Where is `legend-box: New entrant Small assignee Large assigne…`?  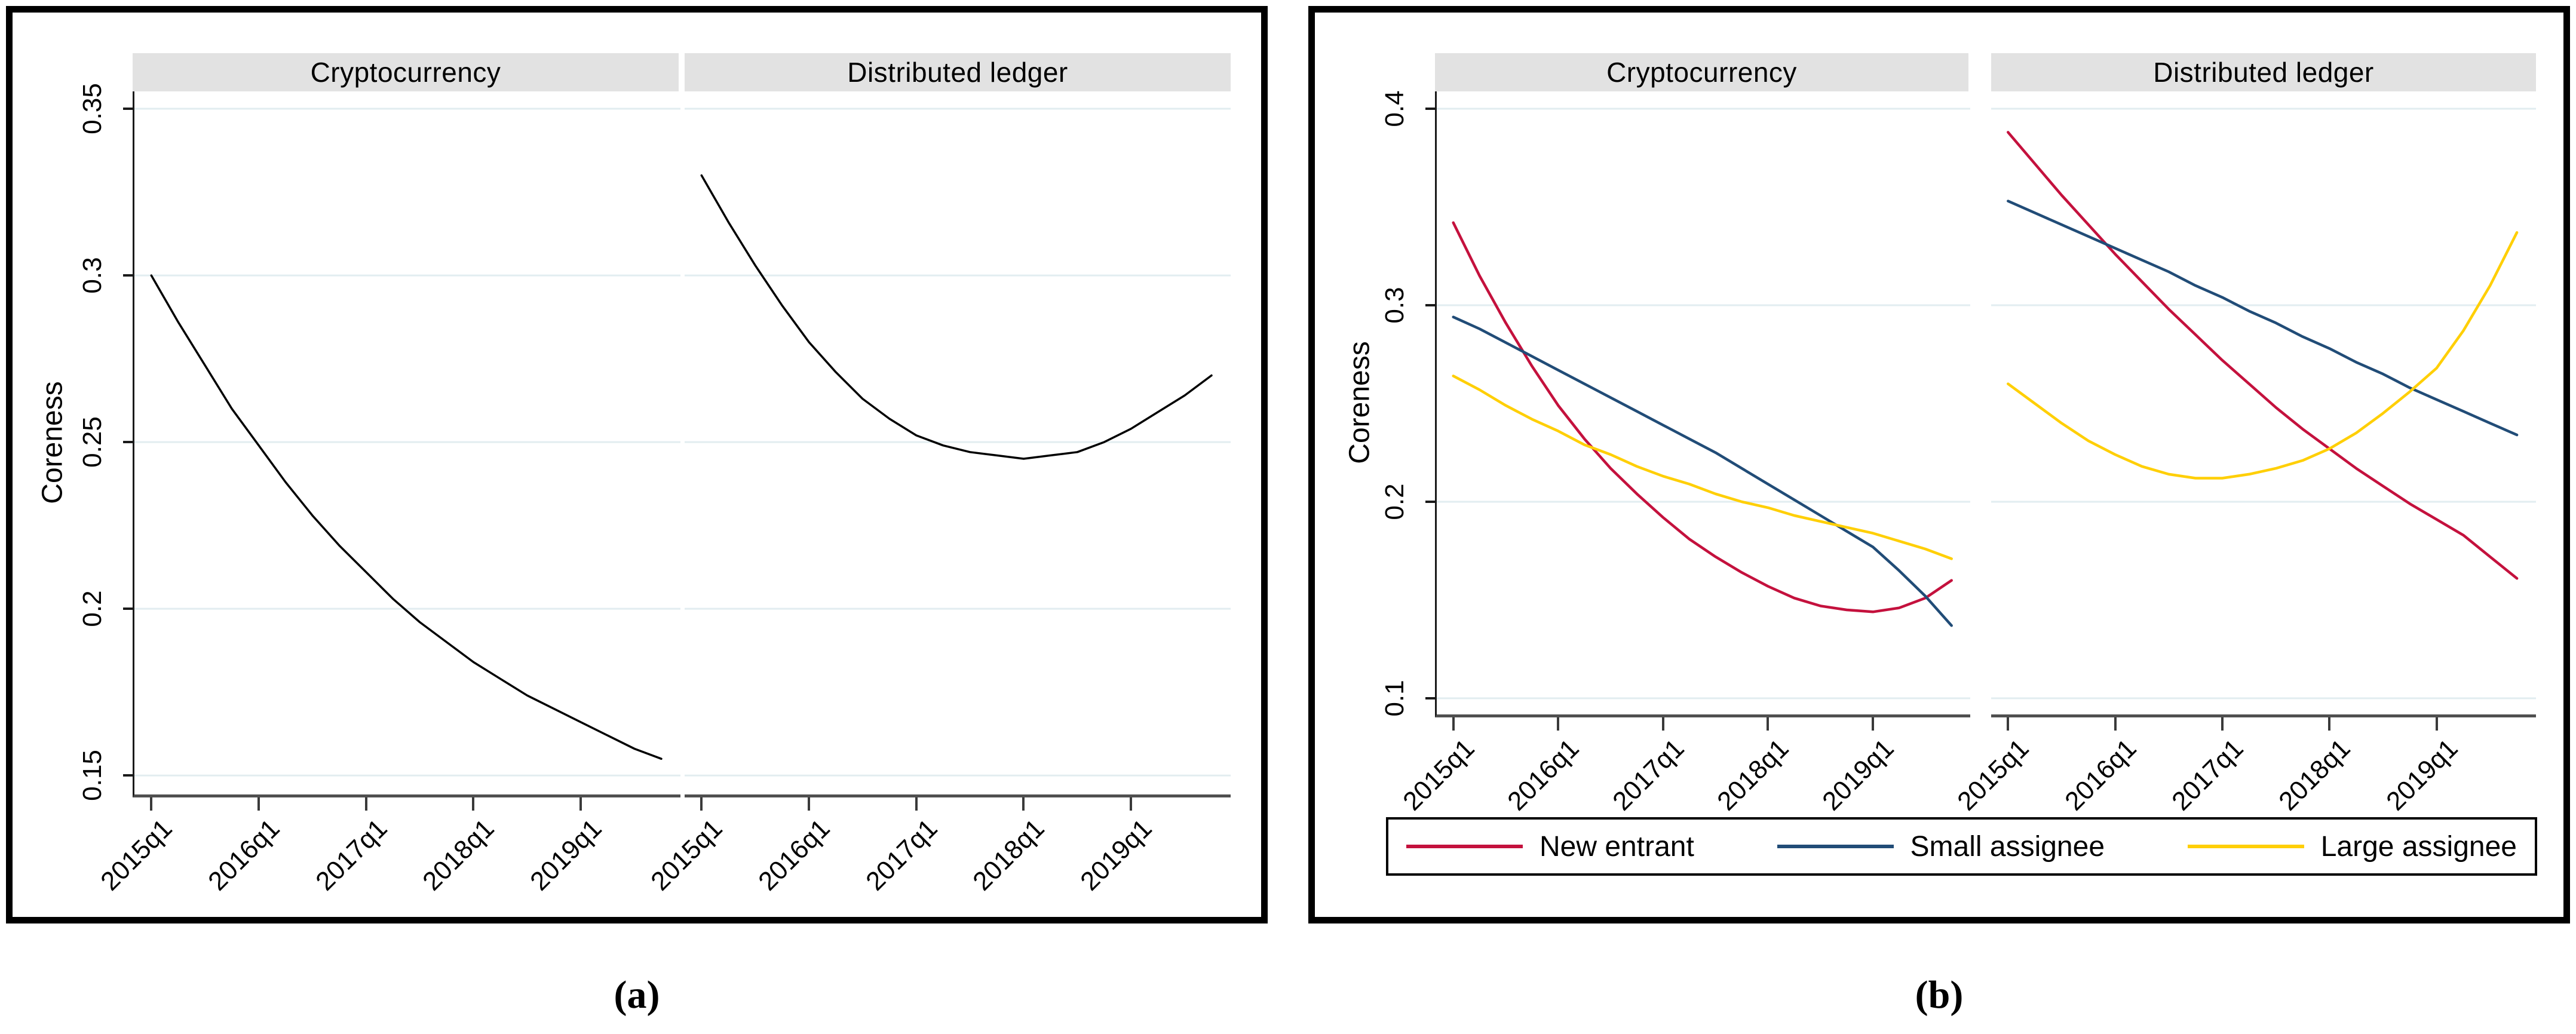 legend-box: New entrant Small assignee Large assigne… is located at coordinates (1961, 846).